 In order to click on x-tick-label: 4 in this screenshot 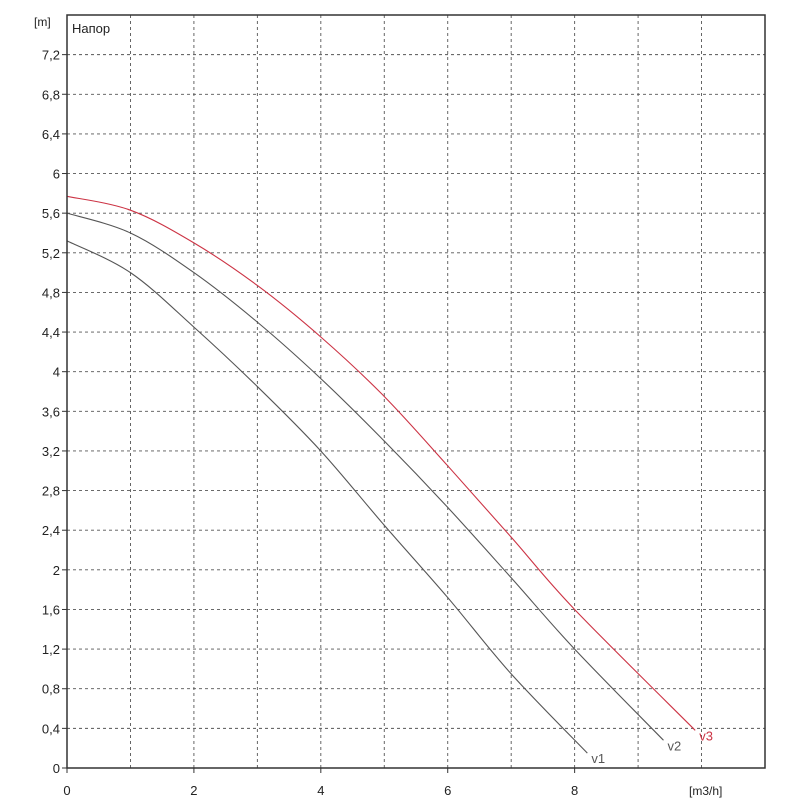, I will do `click(320, 790)`.